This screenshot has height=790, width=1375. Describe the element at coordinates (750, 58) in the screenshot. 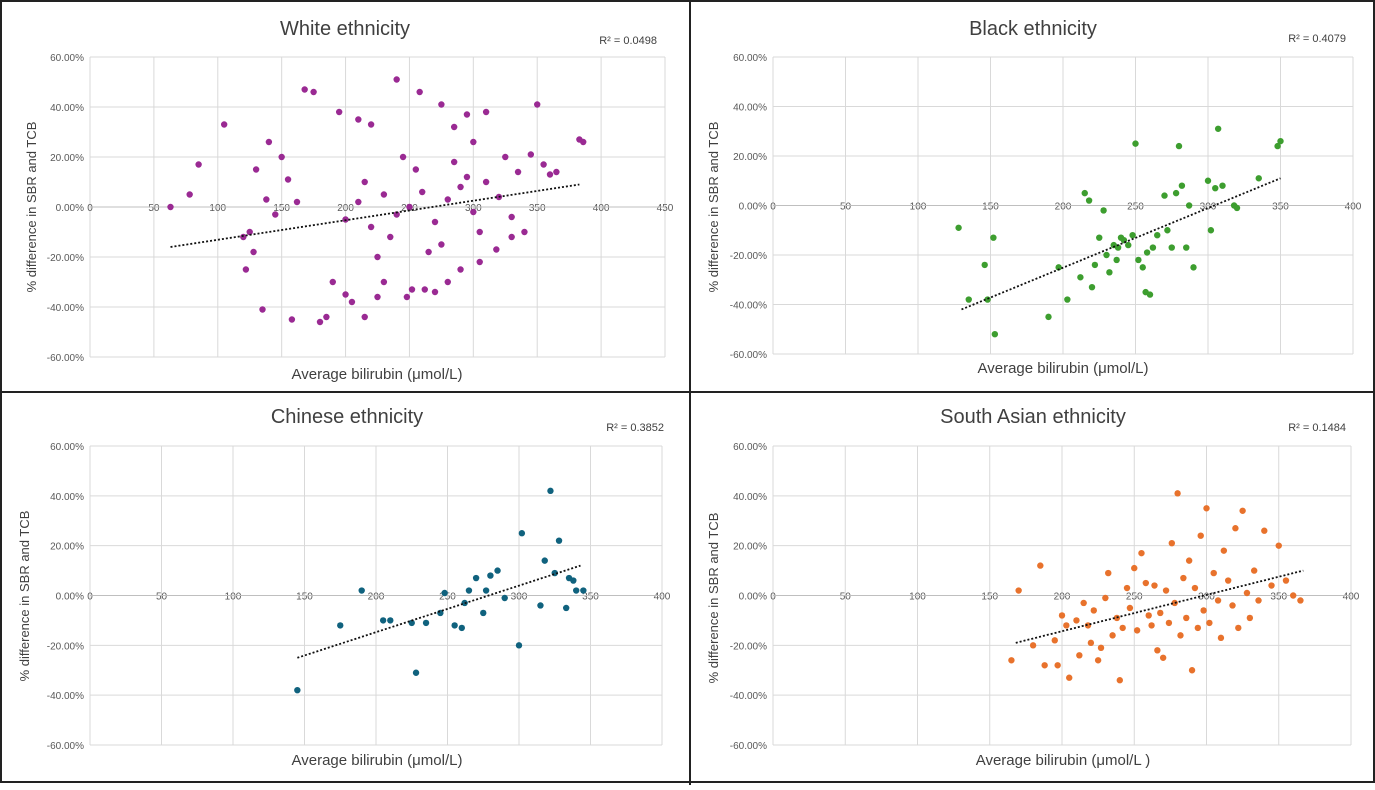

I see `y-tick-label: 60.00%` at that location.